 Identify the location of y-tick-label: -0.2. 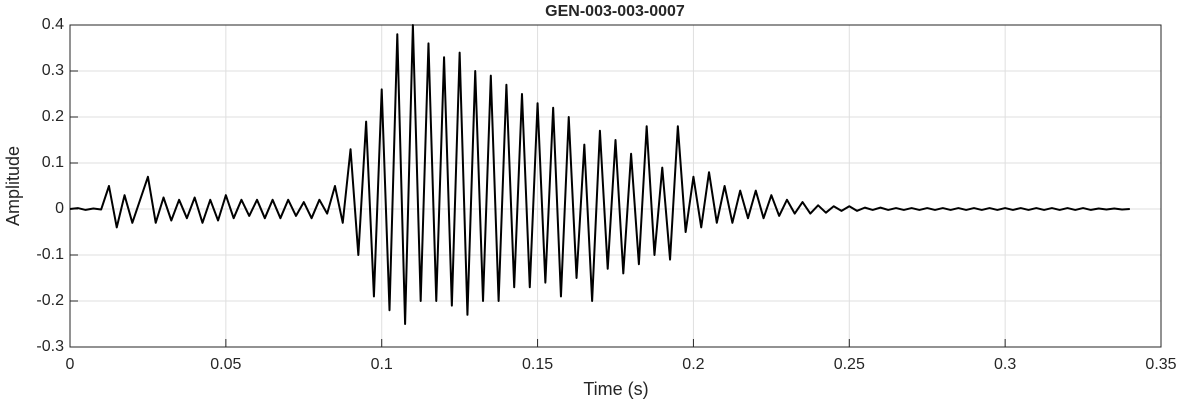
(50, 300).